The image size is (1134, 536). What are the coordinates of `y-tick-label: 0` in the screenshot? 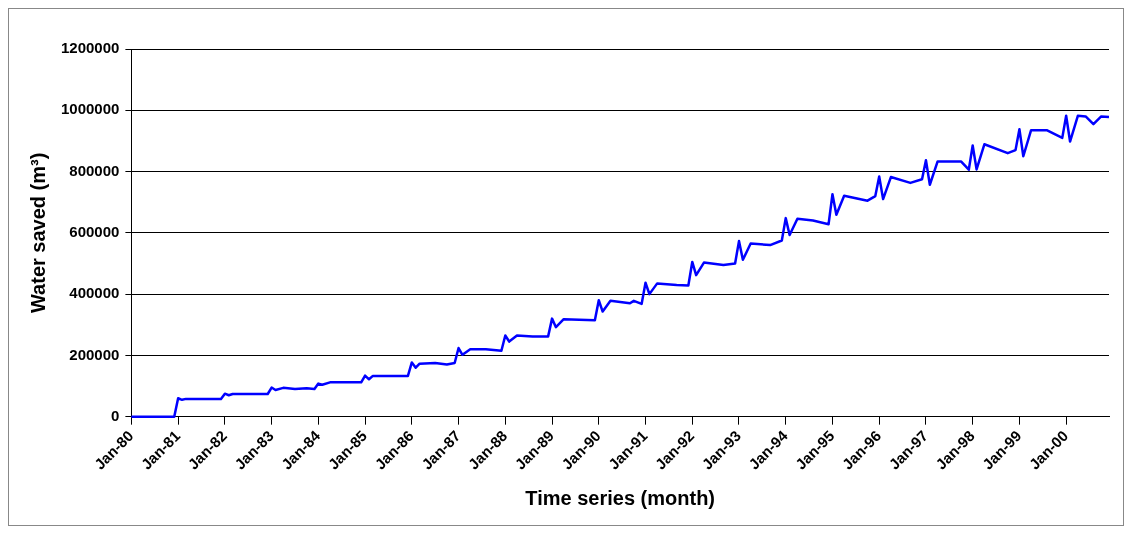 It's located at (115, 415).